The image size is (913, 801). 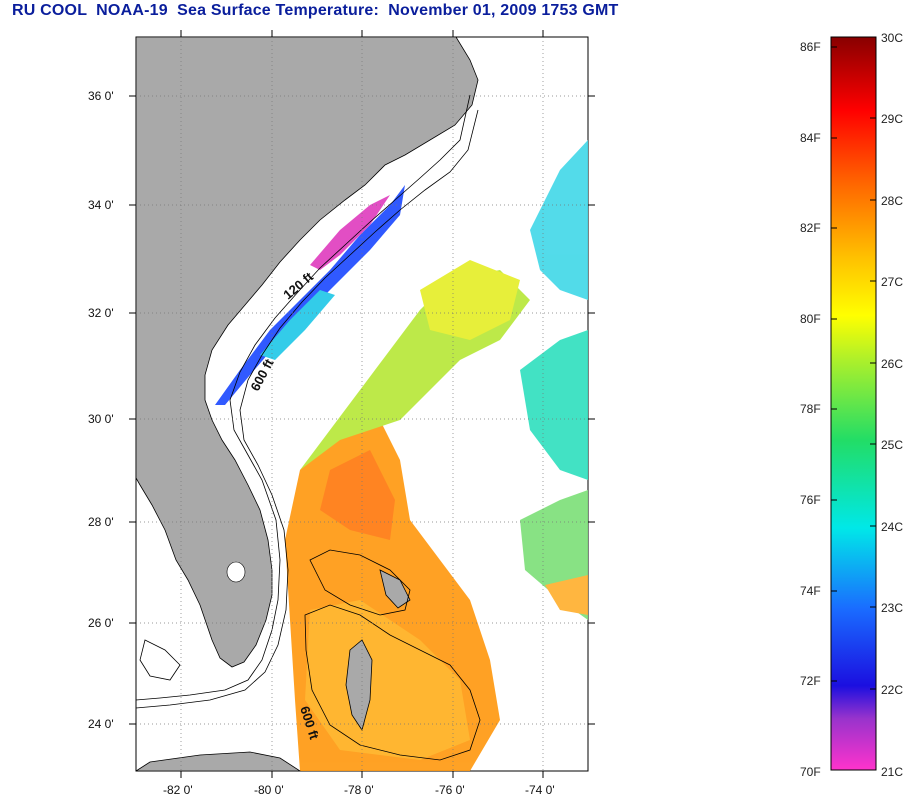 What do you see at coordinates (357, 495) in the screenshot?
I see `sst-patch-orange-core` at bounding box center [357, 495].